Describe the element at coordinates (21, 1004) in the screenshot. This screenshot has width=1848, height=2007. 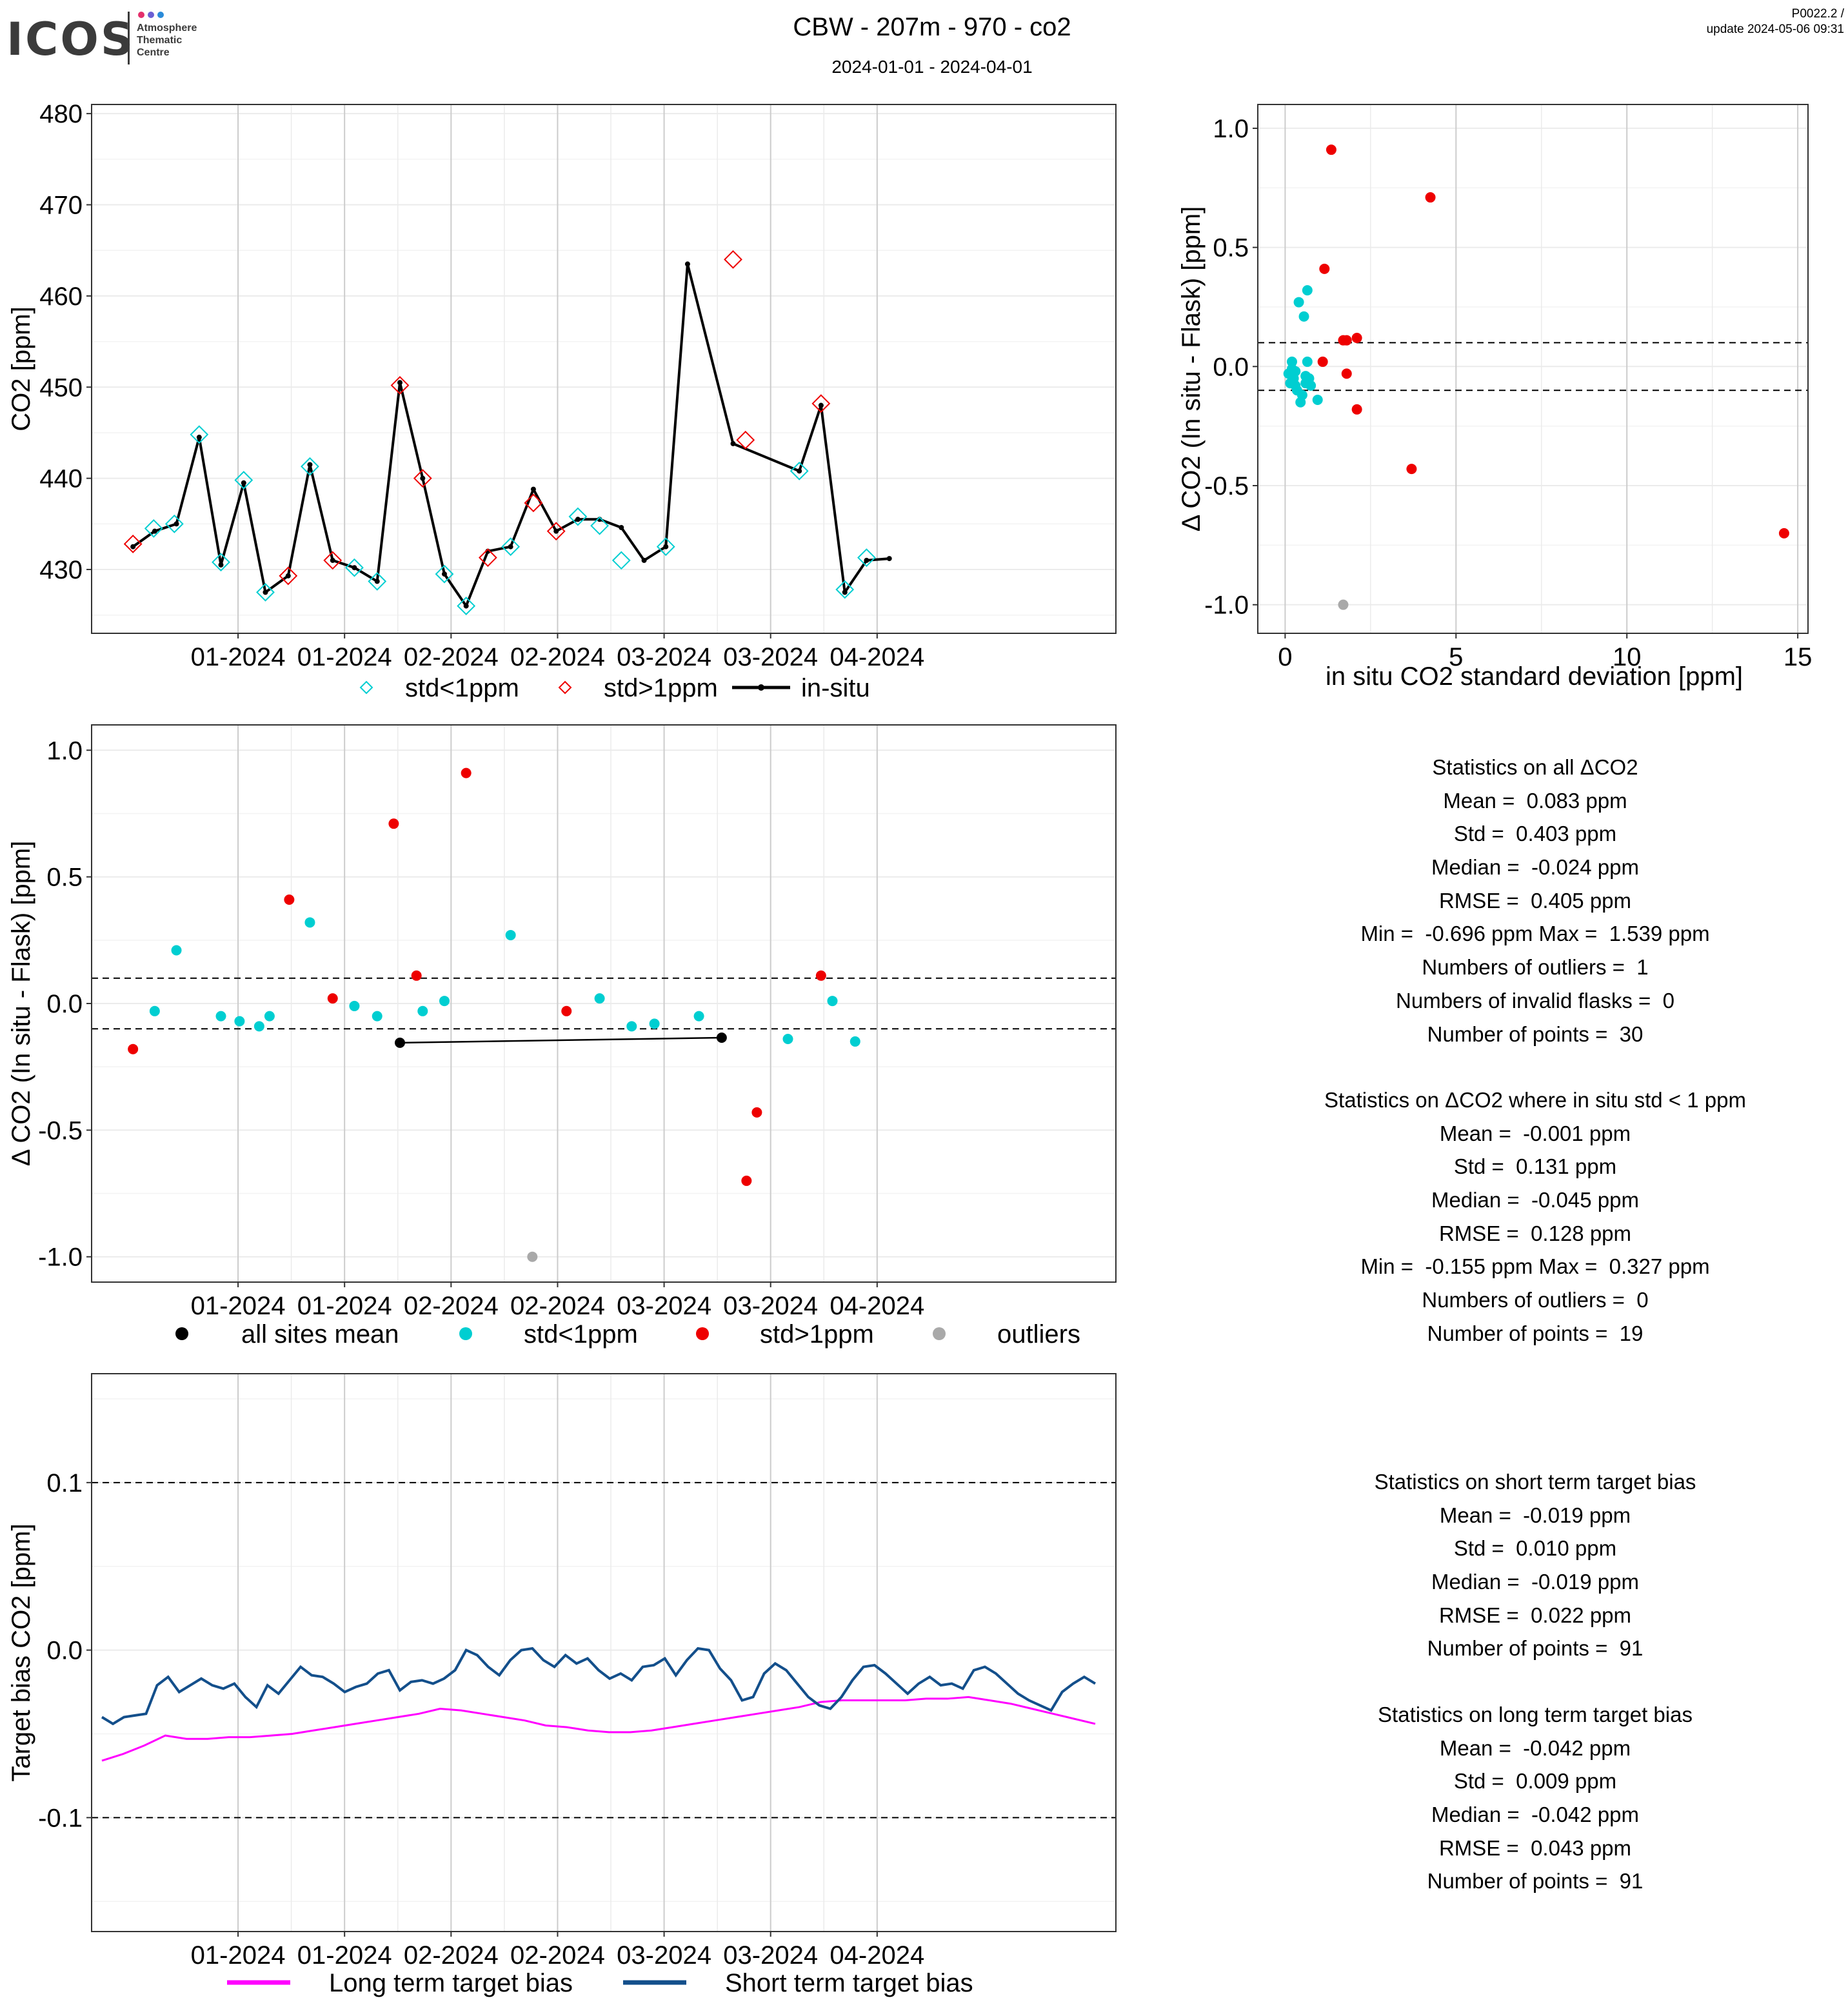
I see `delta-ts-plot-ylabel: Δ CO2 (In situ - Flask) [ppm]` at that location.